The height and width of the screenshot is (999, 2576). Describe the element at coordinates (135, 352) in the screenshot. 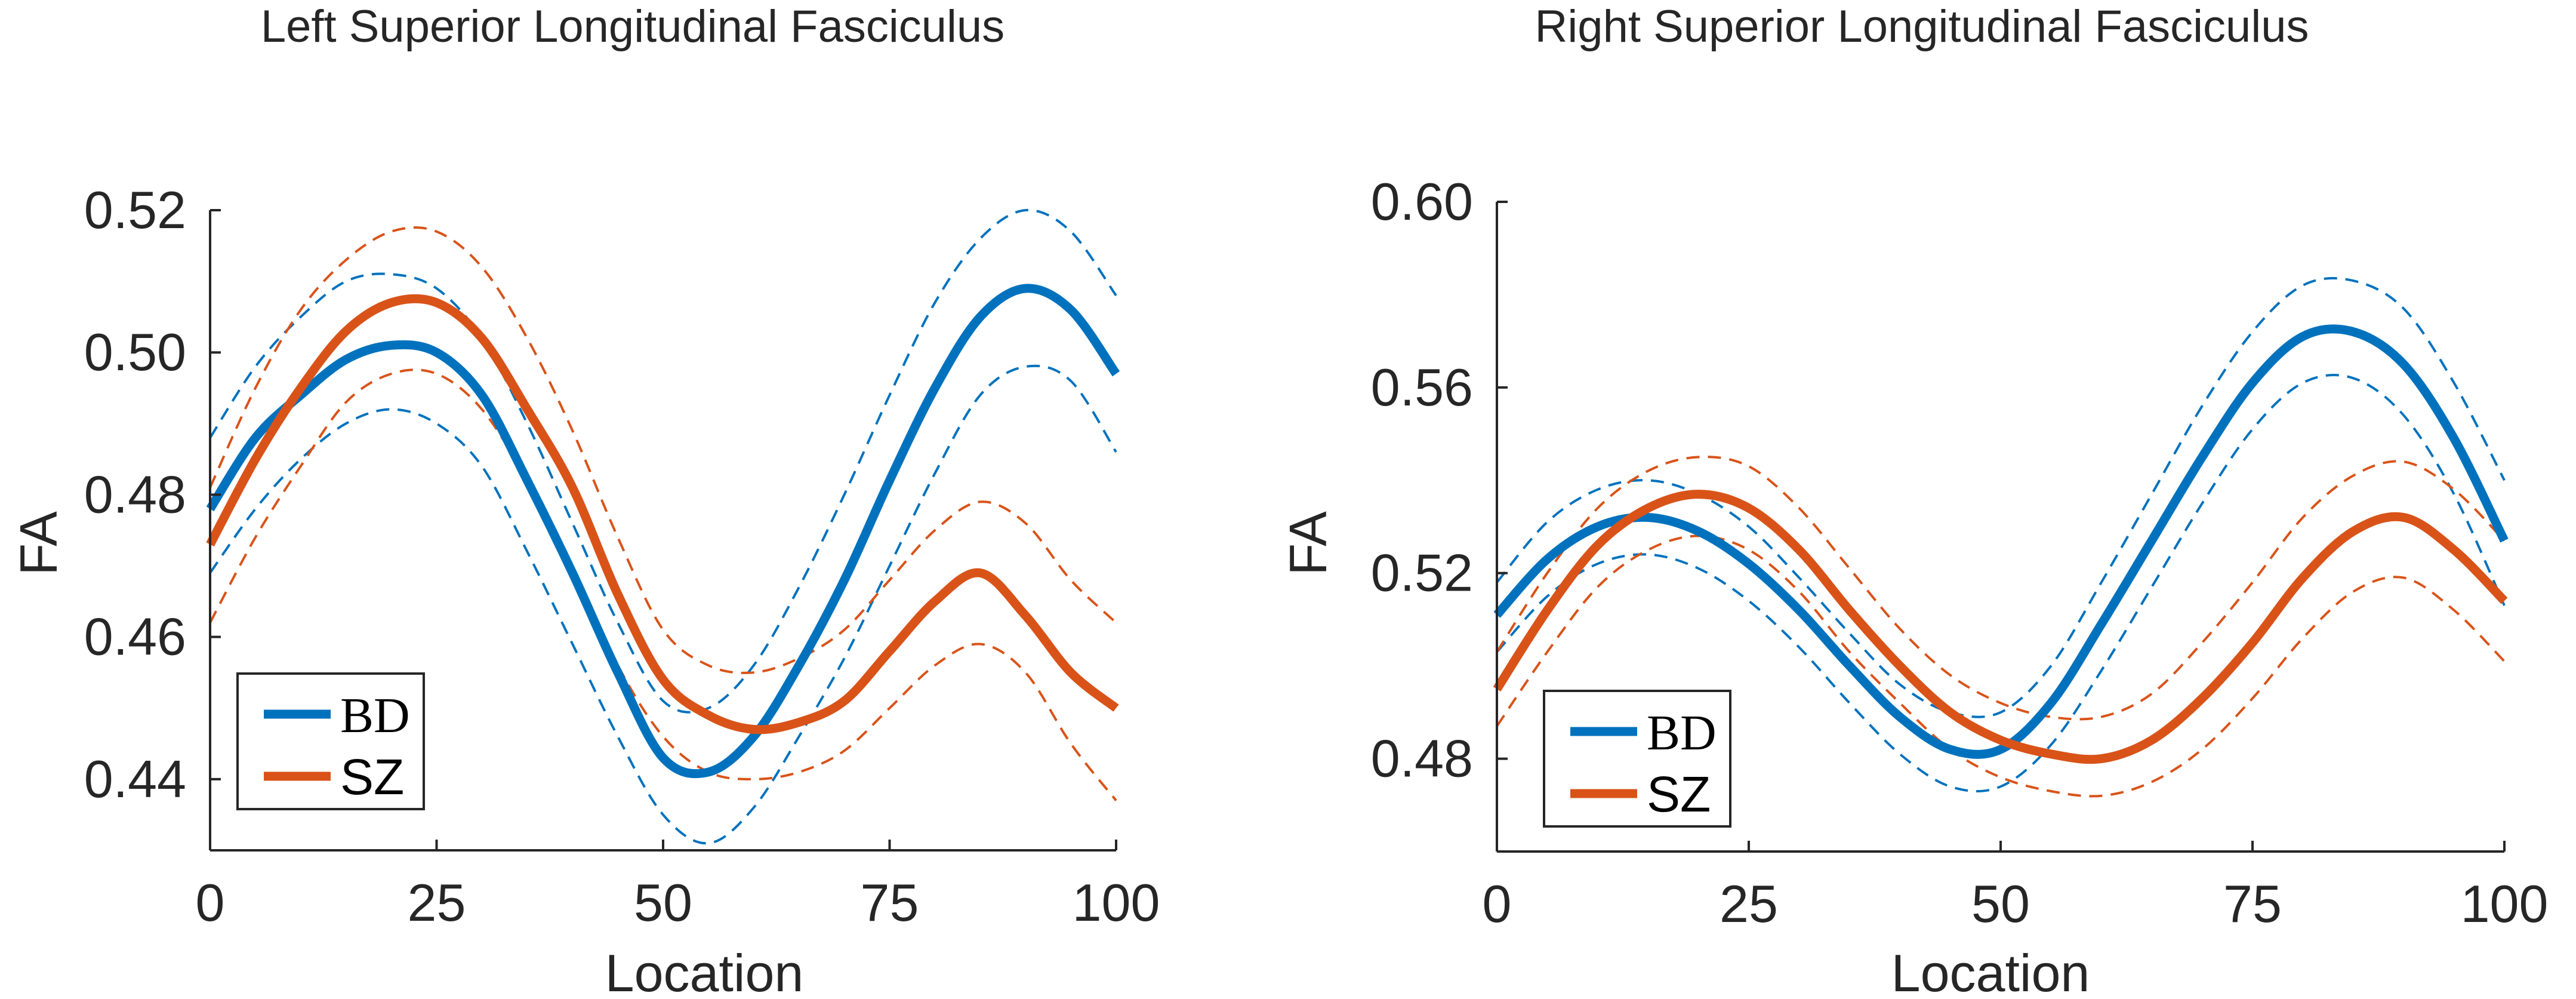

I see `left-y-tick-label: 0.50` at that location.